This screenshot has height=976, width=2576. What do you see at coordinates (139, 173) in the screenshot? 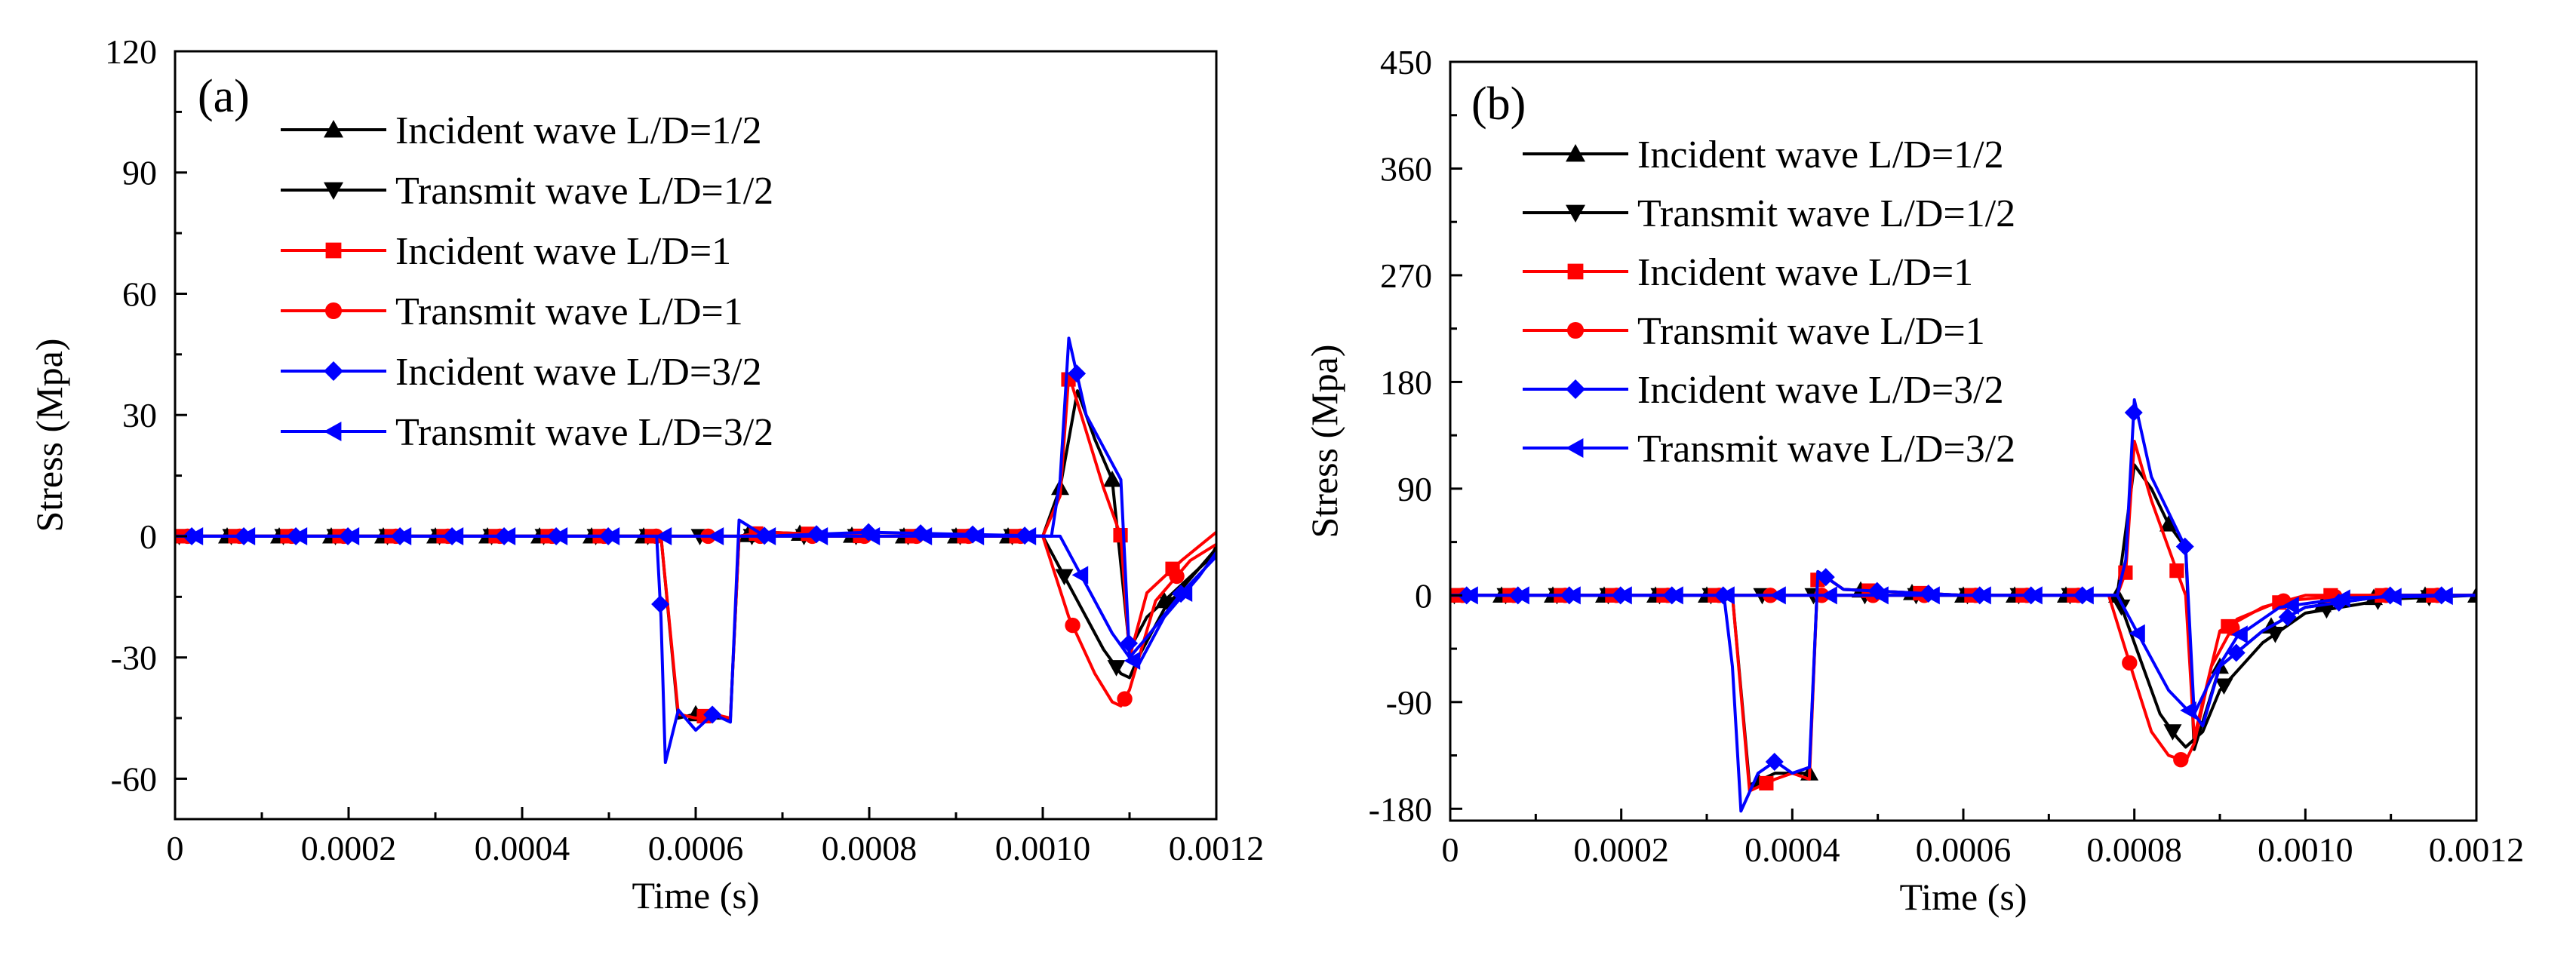
I see `y-tick-label: 90` at bounding box center [139, 173].